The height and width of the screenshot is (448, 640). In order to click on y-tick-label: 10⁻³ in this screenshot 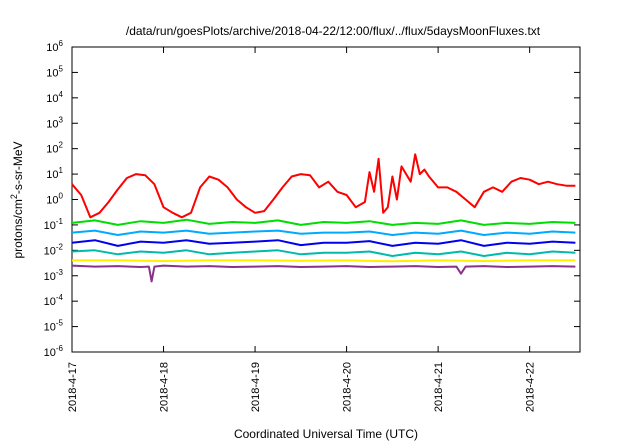, I will do `click(54, 275)`.